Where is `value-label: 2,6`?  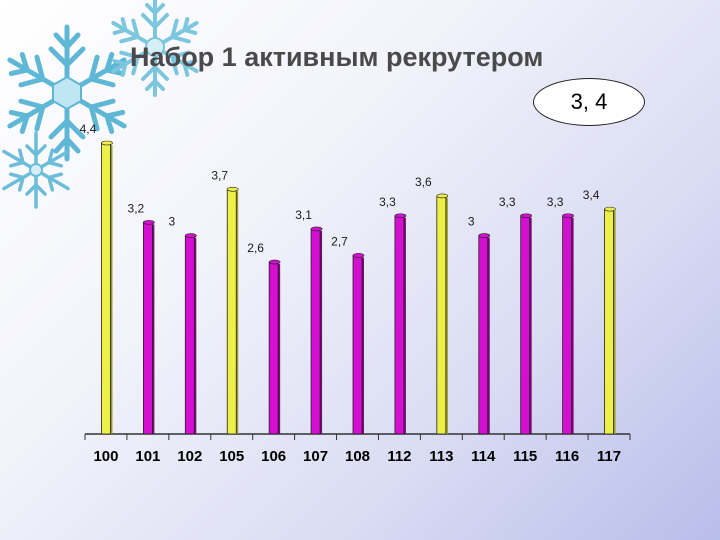
value-label: 2,6 is located at coordinates (255, 248).